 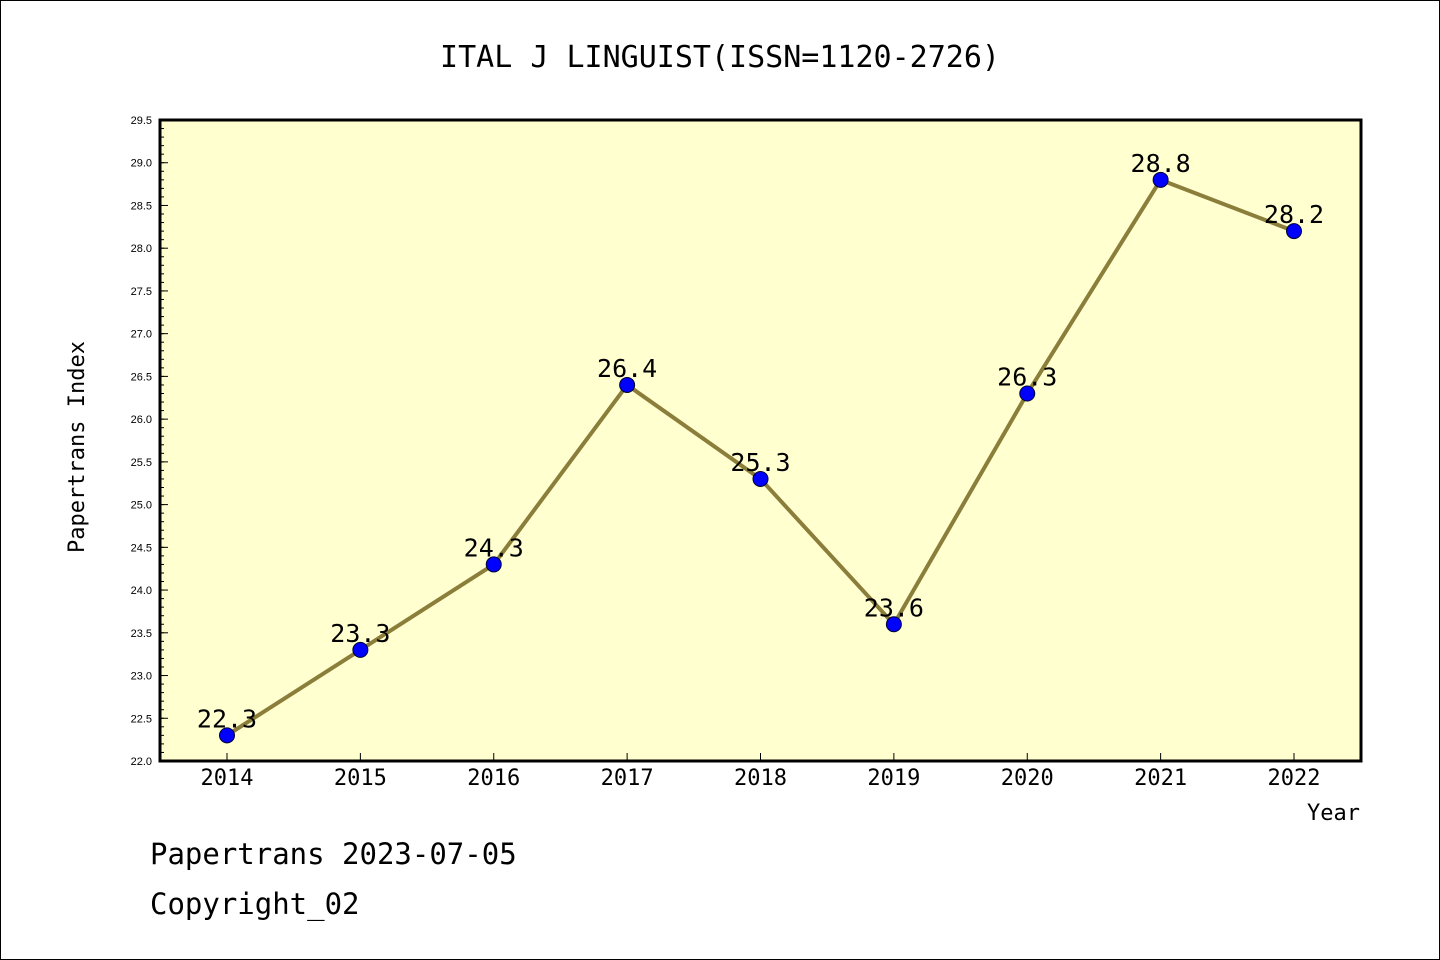 I want to click on x-axis: 2014 2015 2016 2017 2018 2019 2020 2021 2022, so click(x=761, y=772).